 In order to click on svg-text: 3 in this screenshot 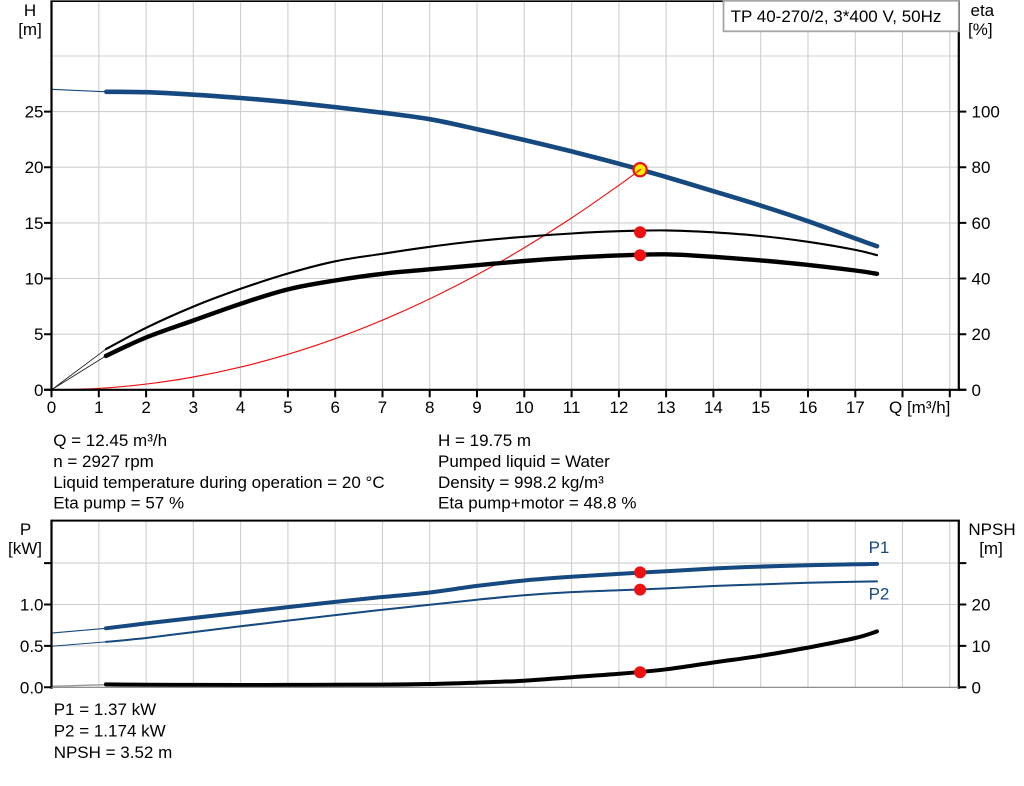, I will do `click(193, 407)`.